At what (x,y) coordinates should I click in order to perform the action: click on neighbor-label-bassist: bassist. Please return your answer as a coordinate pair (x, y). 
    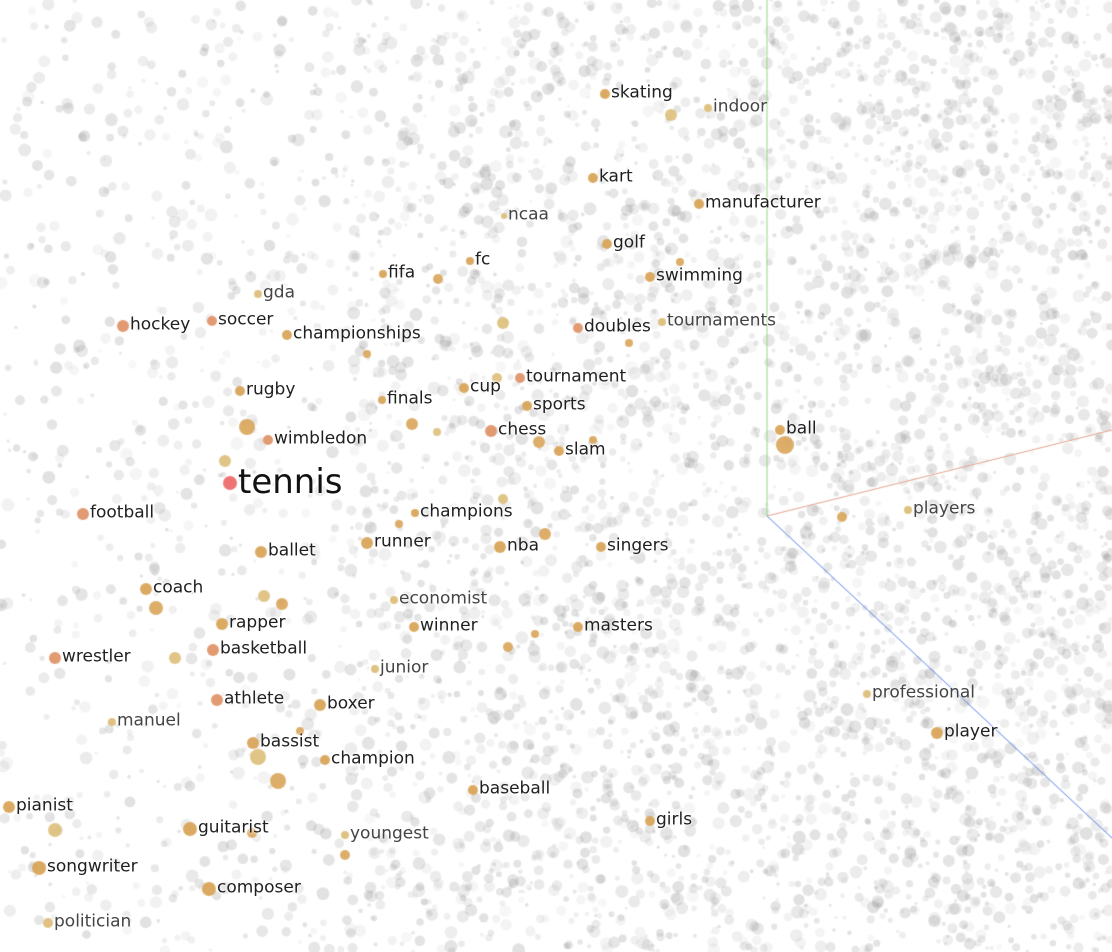
    Looking at the image, I should click on (290, 741).